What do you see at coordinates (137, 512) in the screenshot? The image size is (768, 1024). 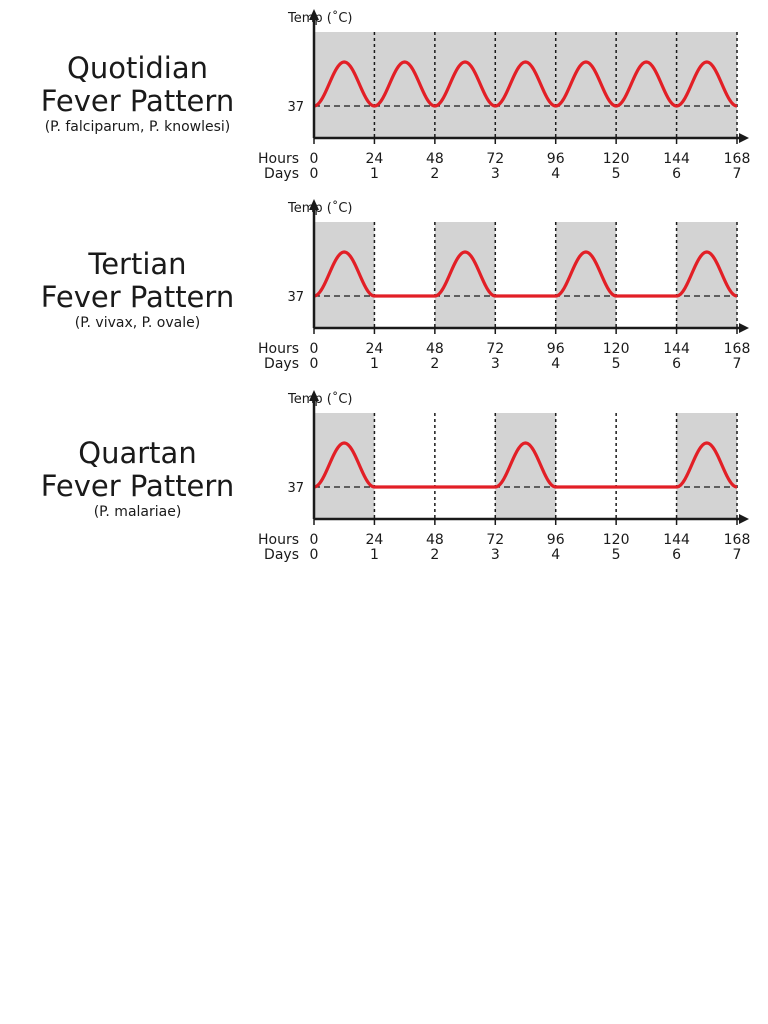 I see `pattern-species: (P. malariae)` at bounding box center [137, 512].